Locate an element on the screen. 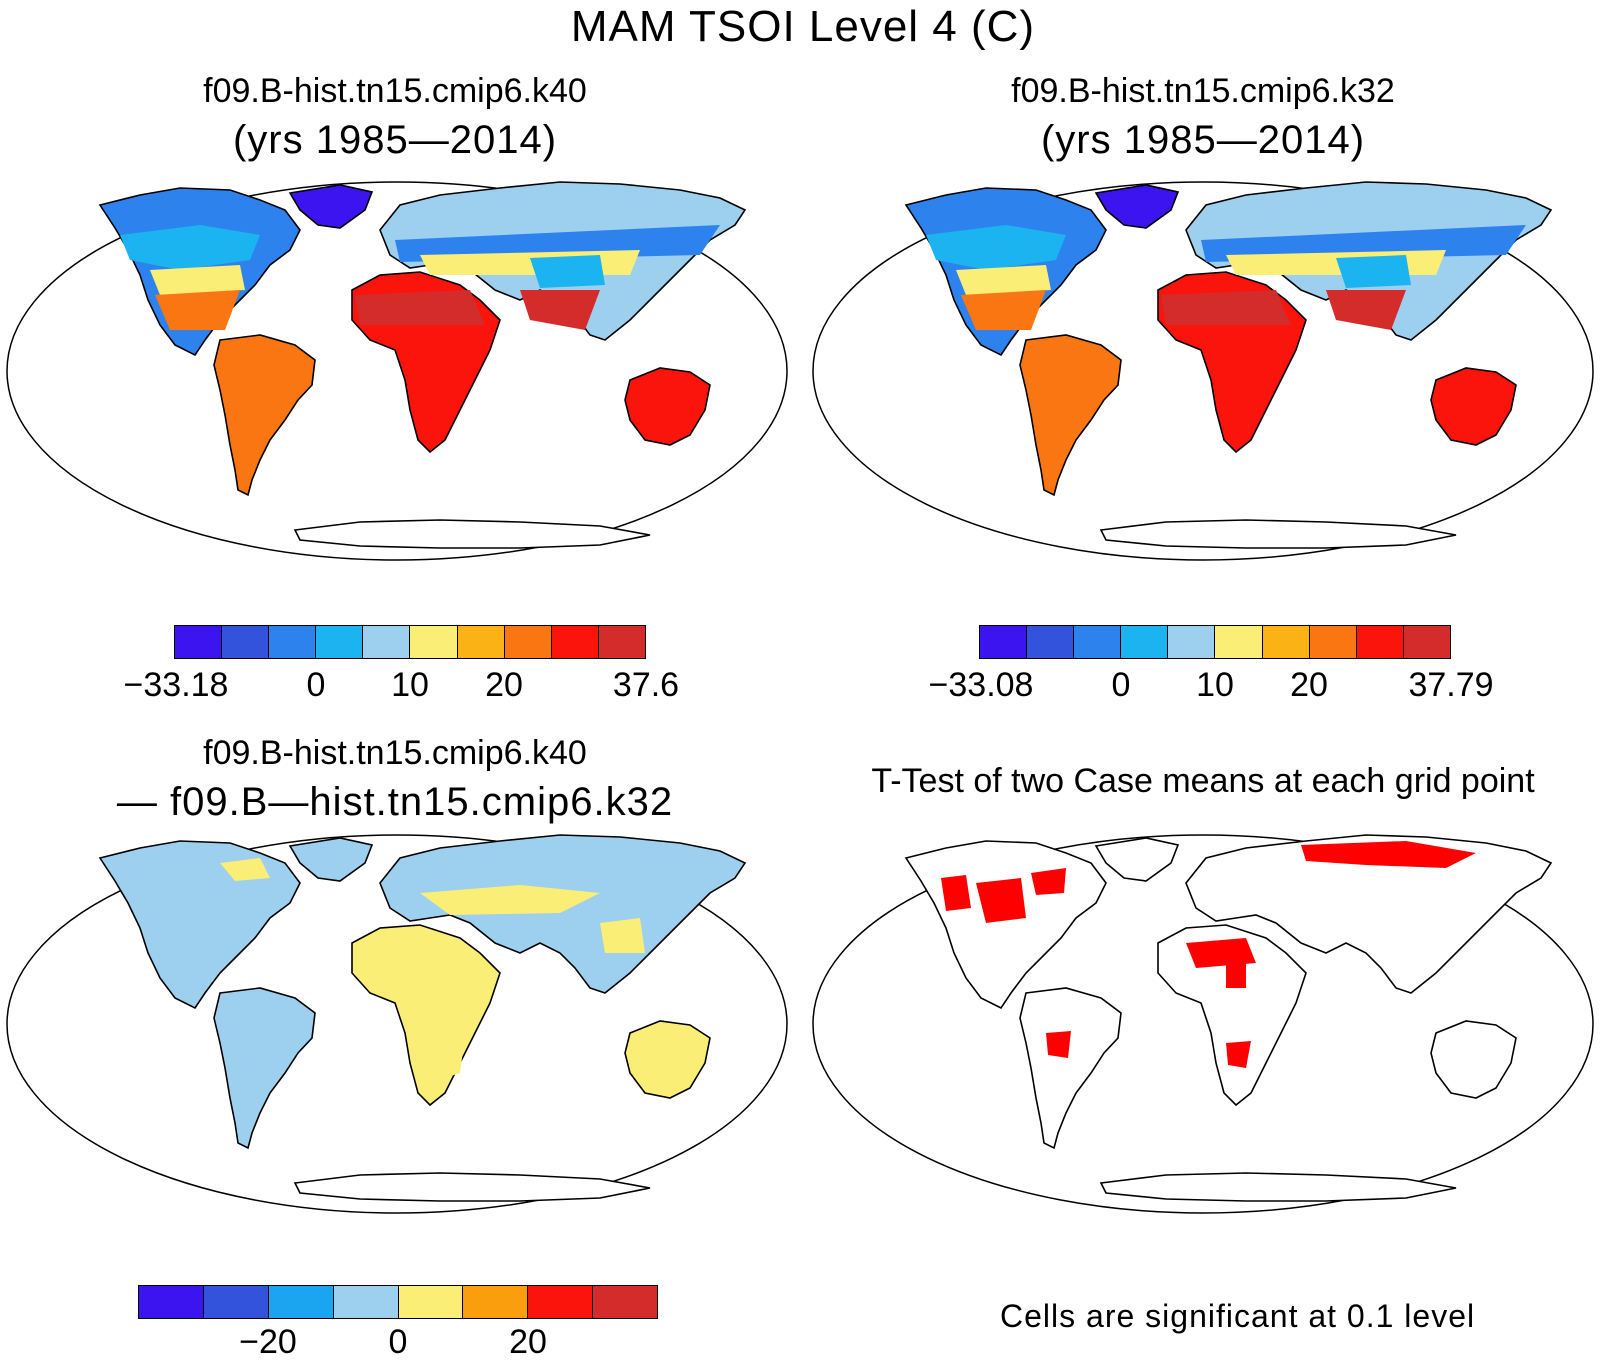 This screenshot has height=1362, width=1606. continents-bottom-right is located at coordinates (1228, 1018).